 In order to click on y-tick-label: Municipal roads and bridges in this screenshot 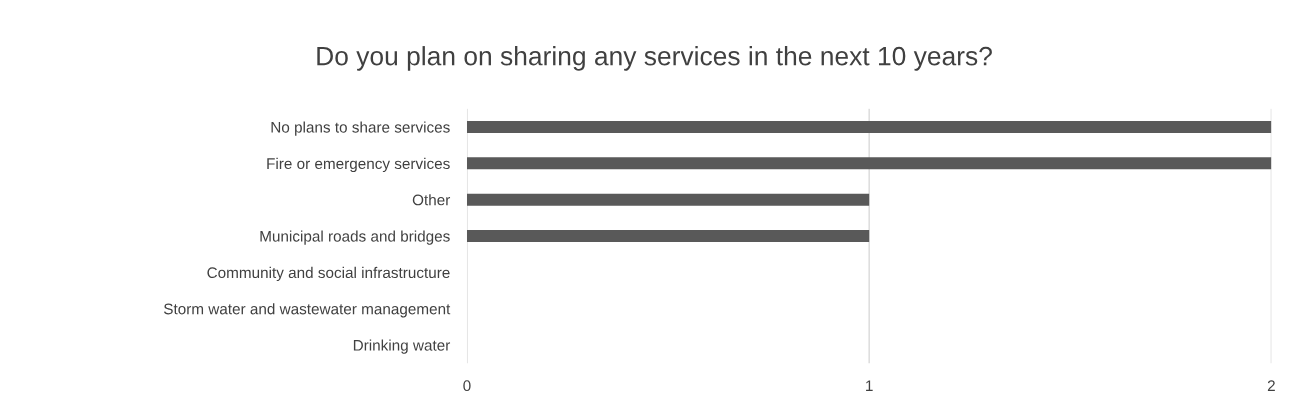, I will do `click(355, 237)`.